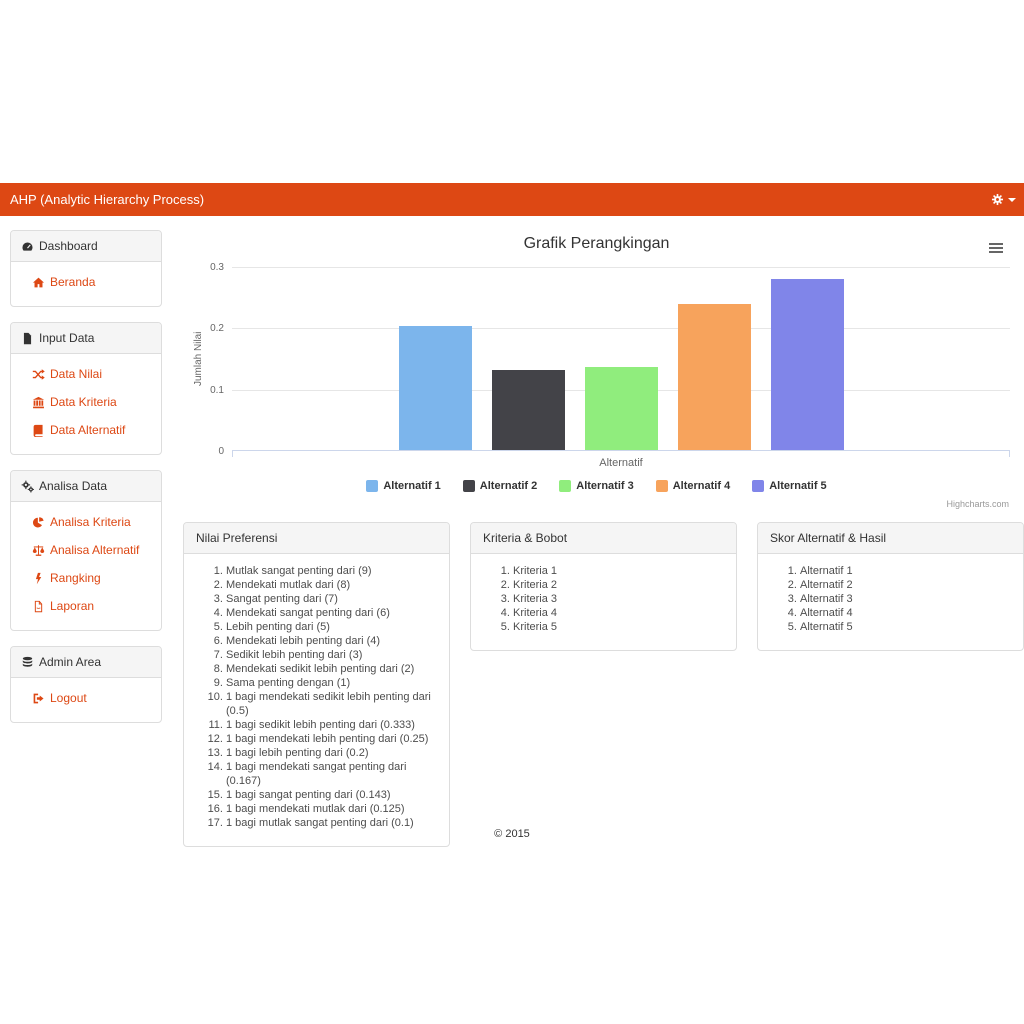  Describe the element at coordinates (906, 613) in the screenshot. I see `list-item: Alternatif 4` at that location.